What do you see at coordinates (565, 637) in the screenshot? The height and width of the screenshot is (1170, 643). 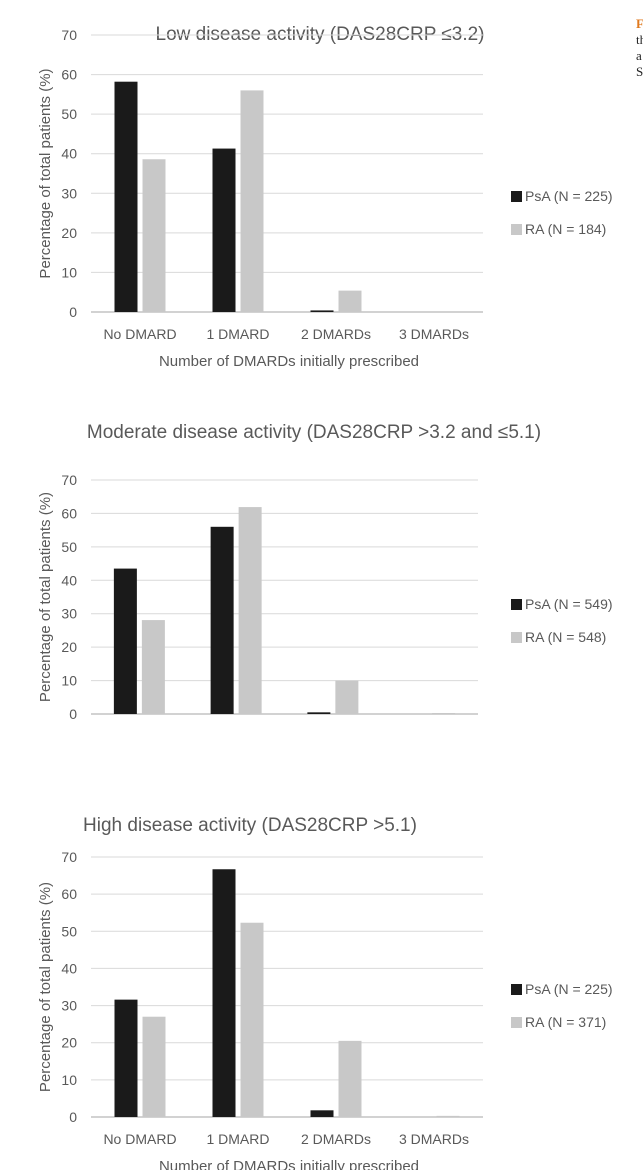 I see `legend-label-ra: RA (N = 548)` at bounding box center [565, 637].